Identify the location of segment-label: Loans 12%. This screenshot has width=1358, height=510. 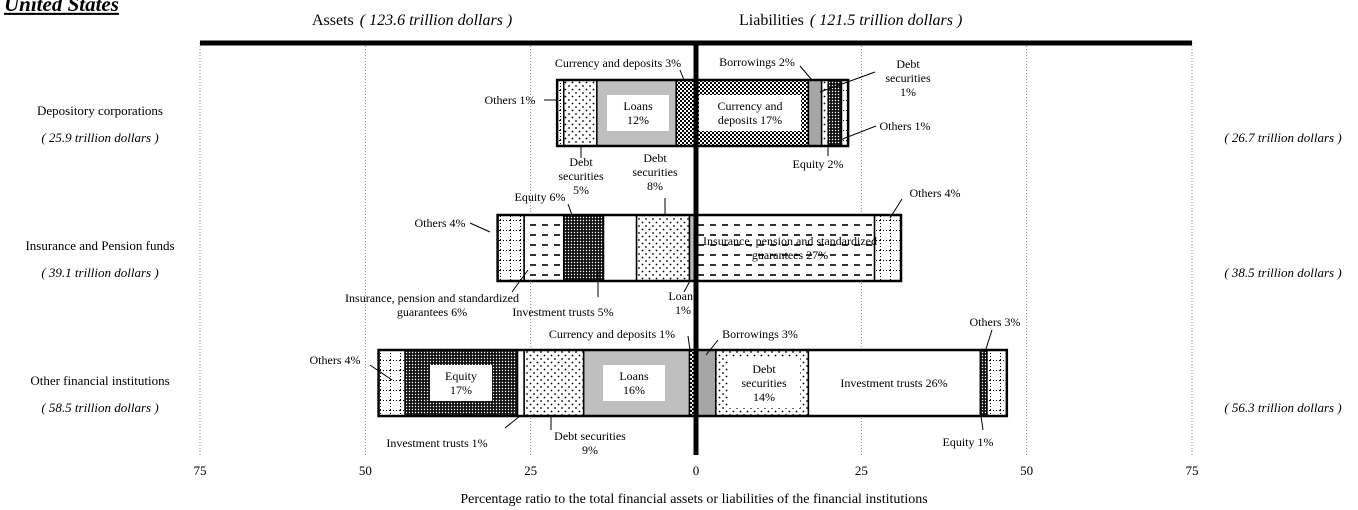
(638, 113).